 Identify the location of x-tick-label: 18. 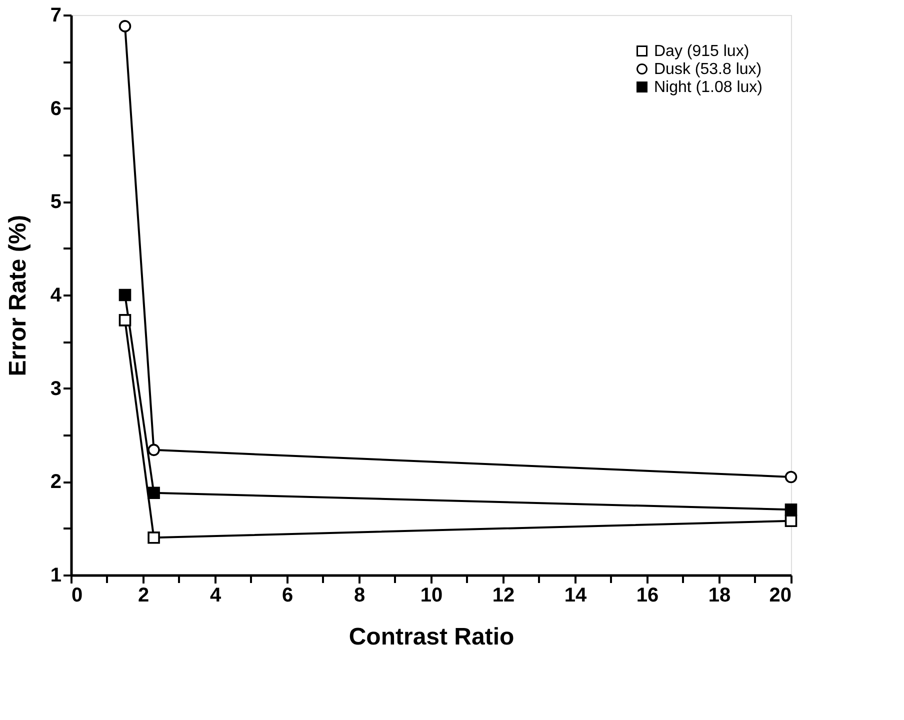
(719, 595).